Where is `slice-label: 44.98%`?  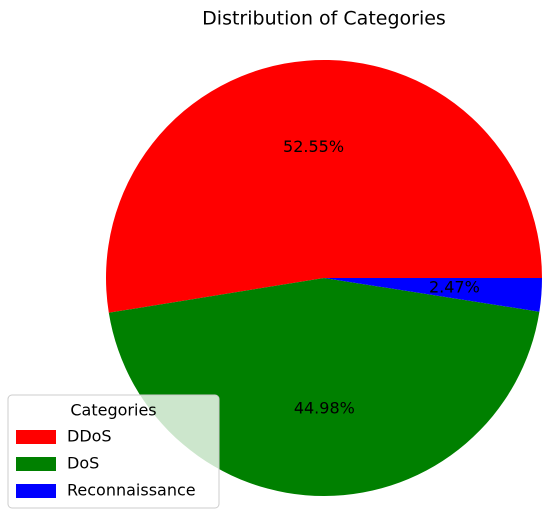
slice-label: 44.98% is located at coordinates (324, 407).